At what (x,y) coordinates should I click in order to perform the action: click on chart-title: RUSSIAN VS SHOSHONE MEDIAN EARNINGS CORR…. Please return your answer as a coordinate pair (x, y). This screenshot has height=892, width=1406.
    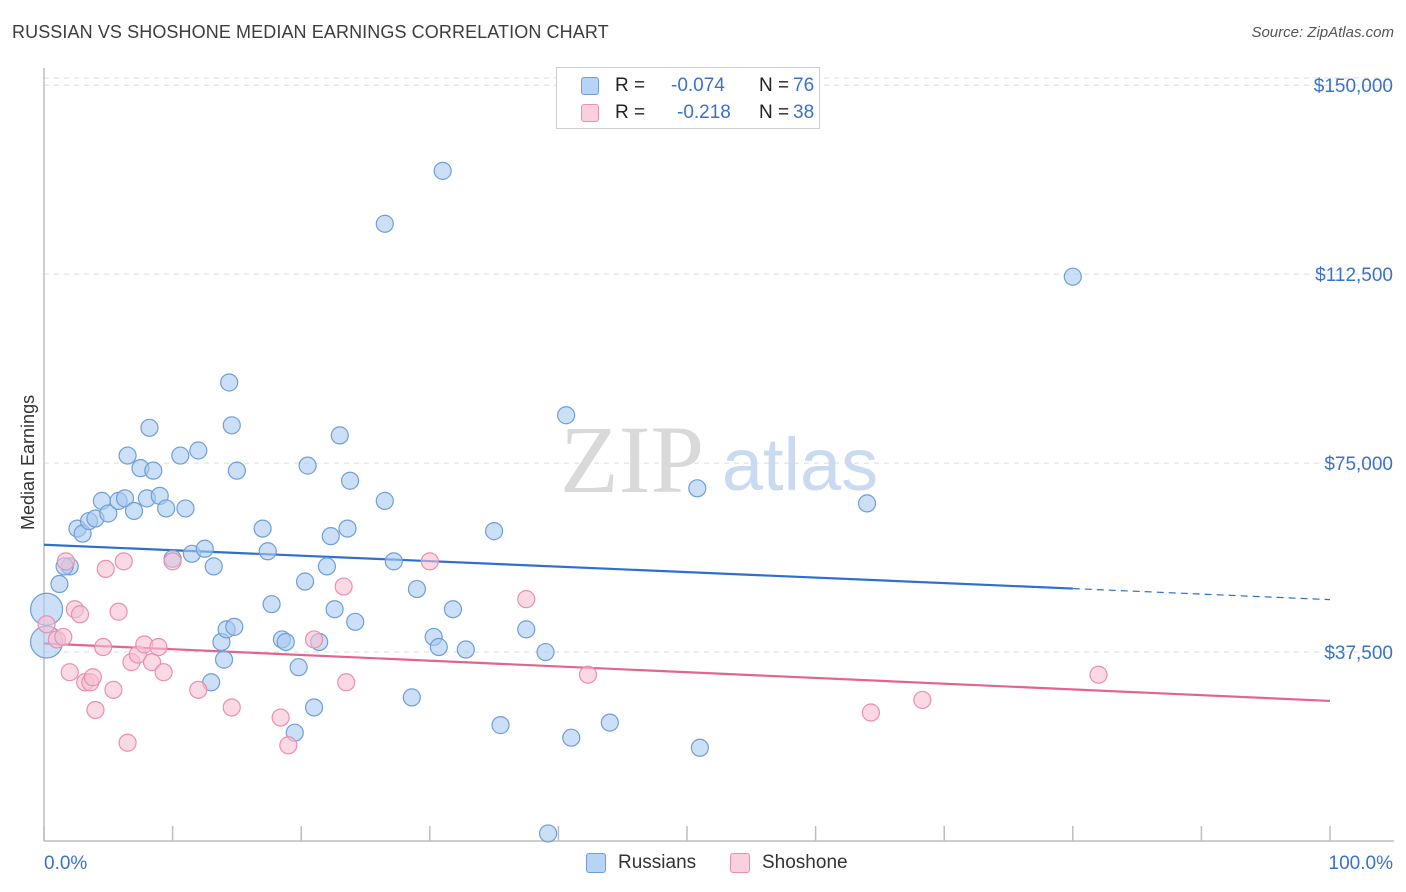
    Looking at the image, I should click on (310, 32).